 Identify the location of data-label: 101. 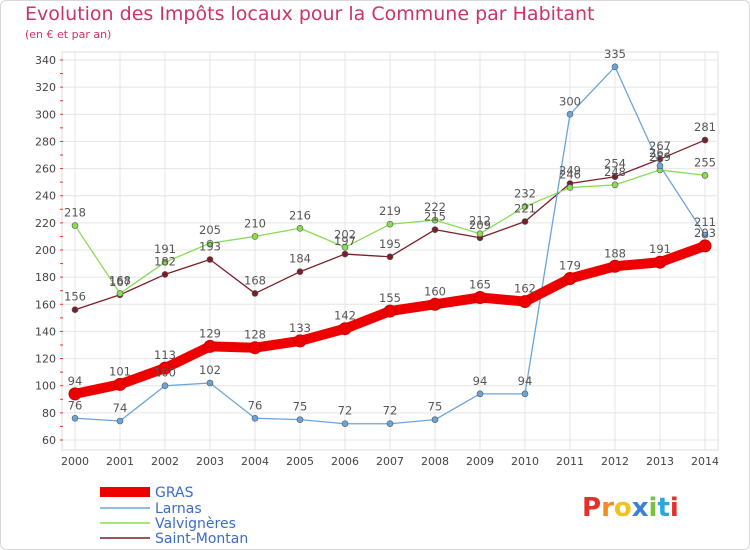
(120, 371).